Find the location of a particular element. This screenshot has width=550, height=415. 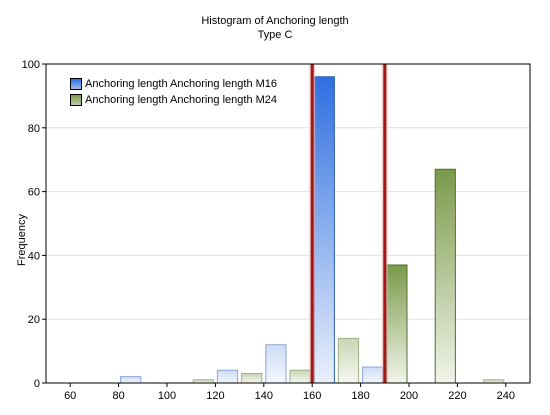

legend-item-m16: Anchoring length Anchoring length M16 is located at coordinates (173, 84).